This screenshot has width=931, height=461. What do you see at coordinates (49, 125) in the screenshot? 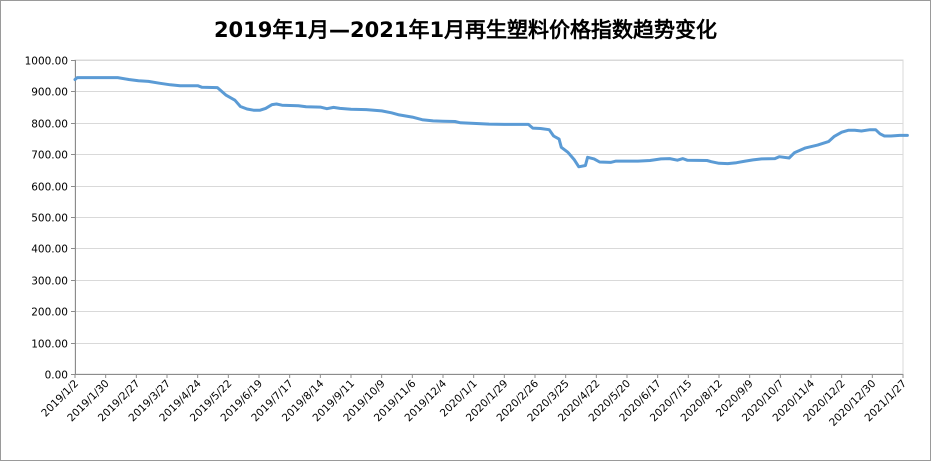
I see `y-tick-label: 800.00` at bounding box center [49, 125].